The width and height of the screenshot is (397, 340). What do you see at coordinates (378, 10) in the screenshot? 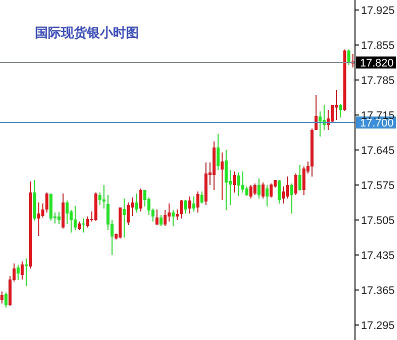
I see `y-tick-label: 17.925` at bounding box center [378, 10].